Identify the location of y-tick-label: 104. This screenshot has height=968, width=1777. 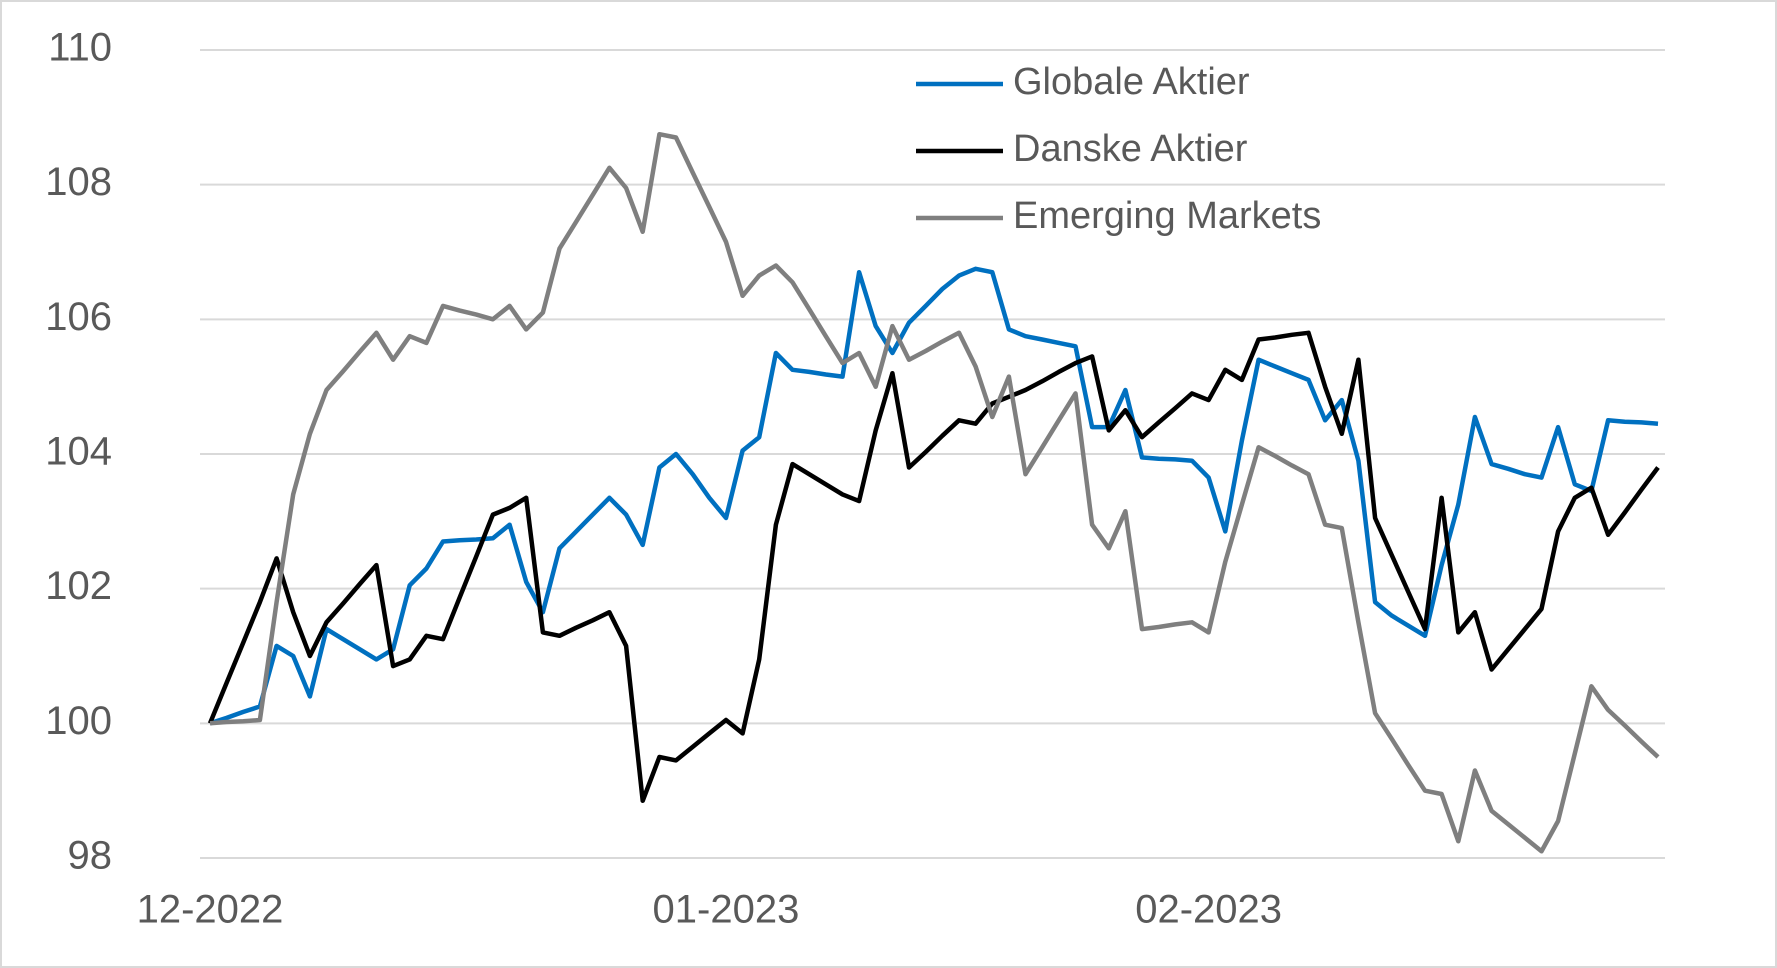
(78, 452).